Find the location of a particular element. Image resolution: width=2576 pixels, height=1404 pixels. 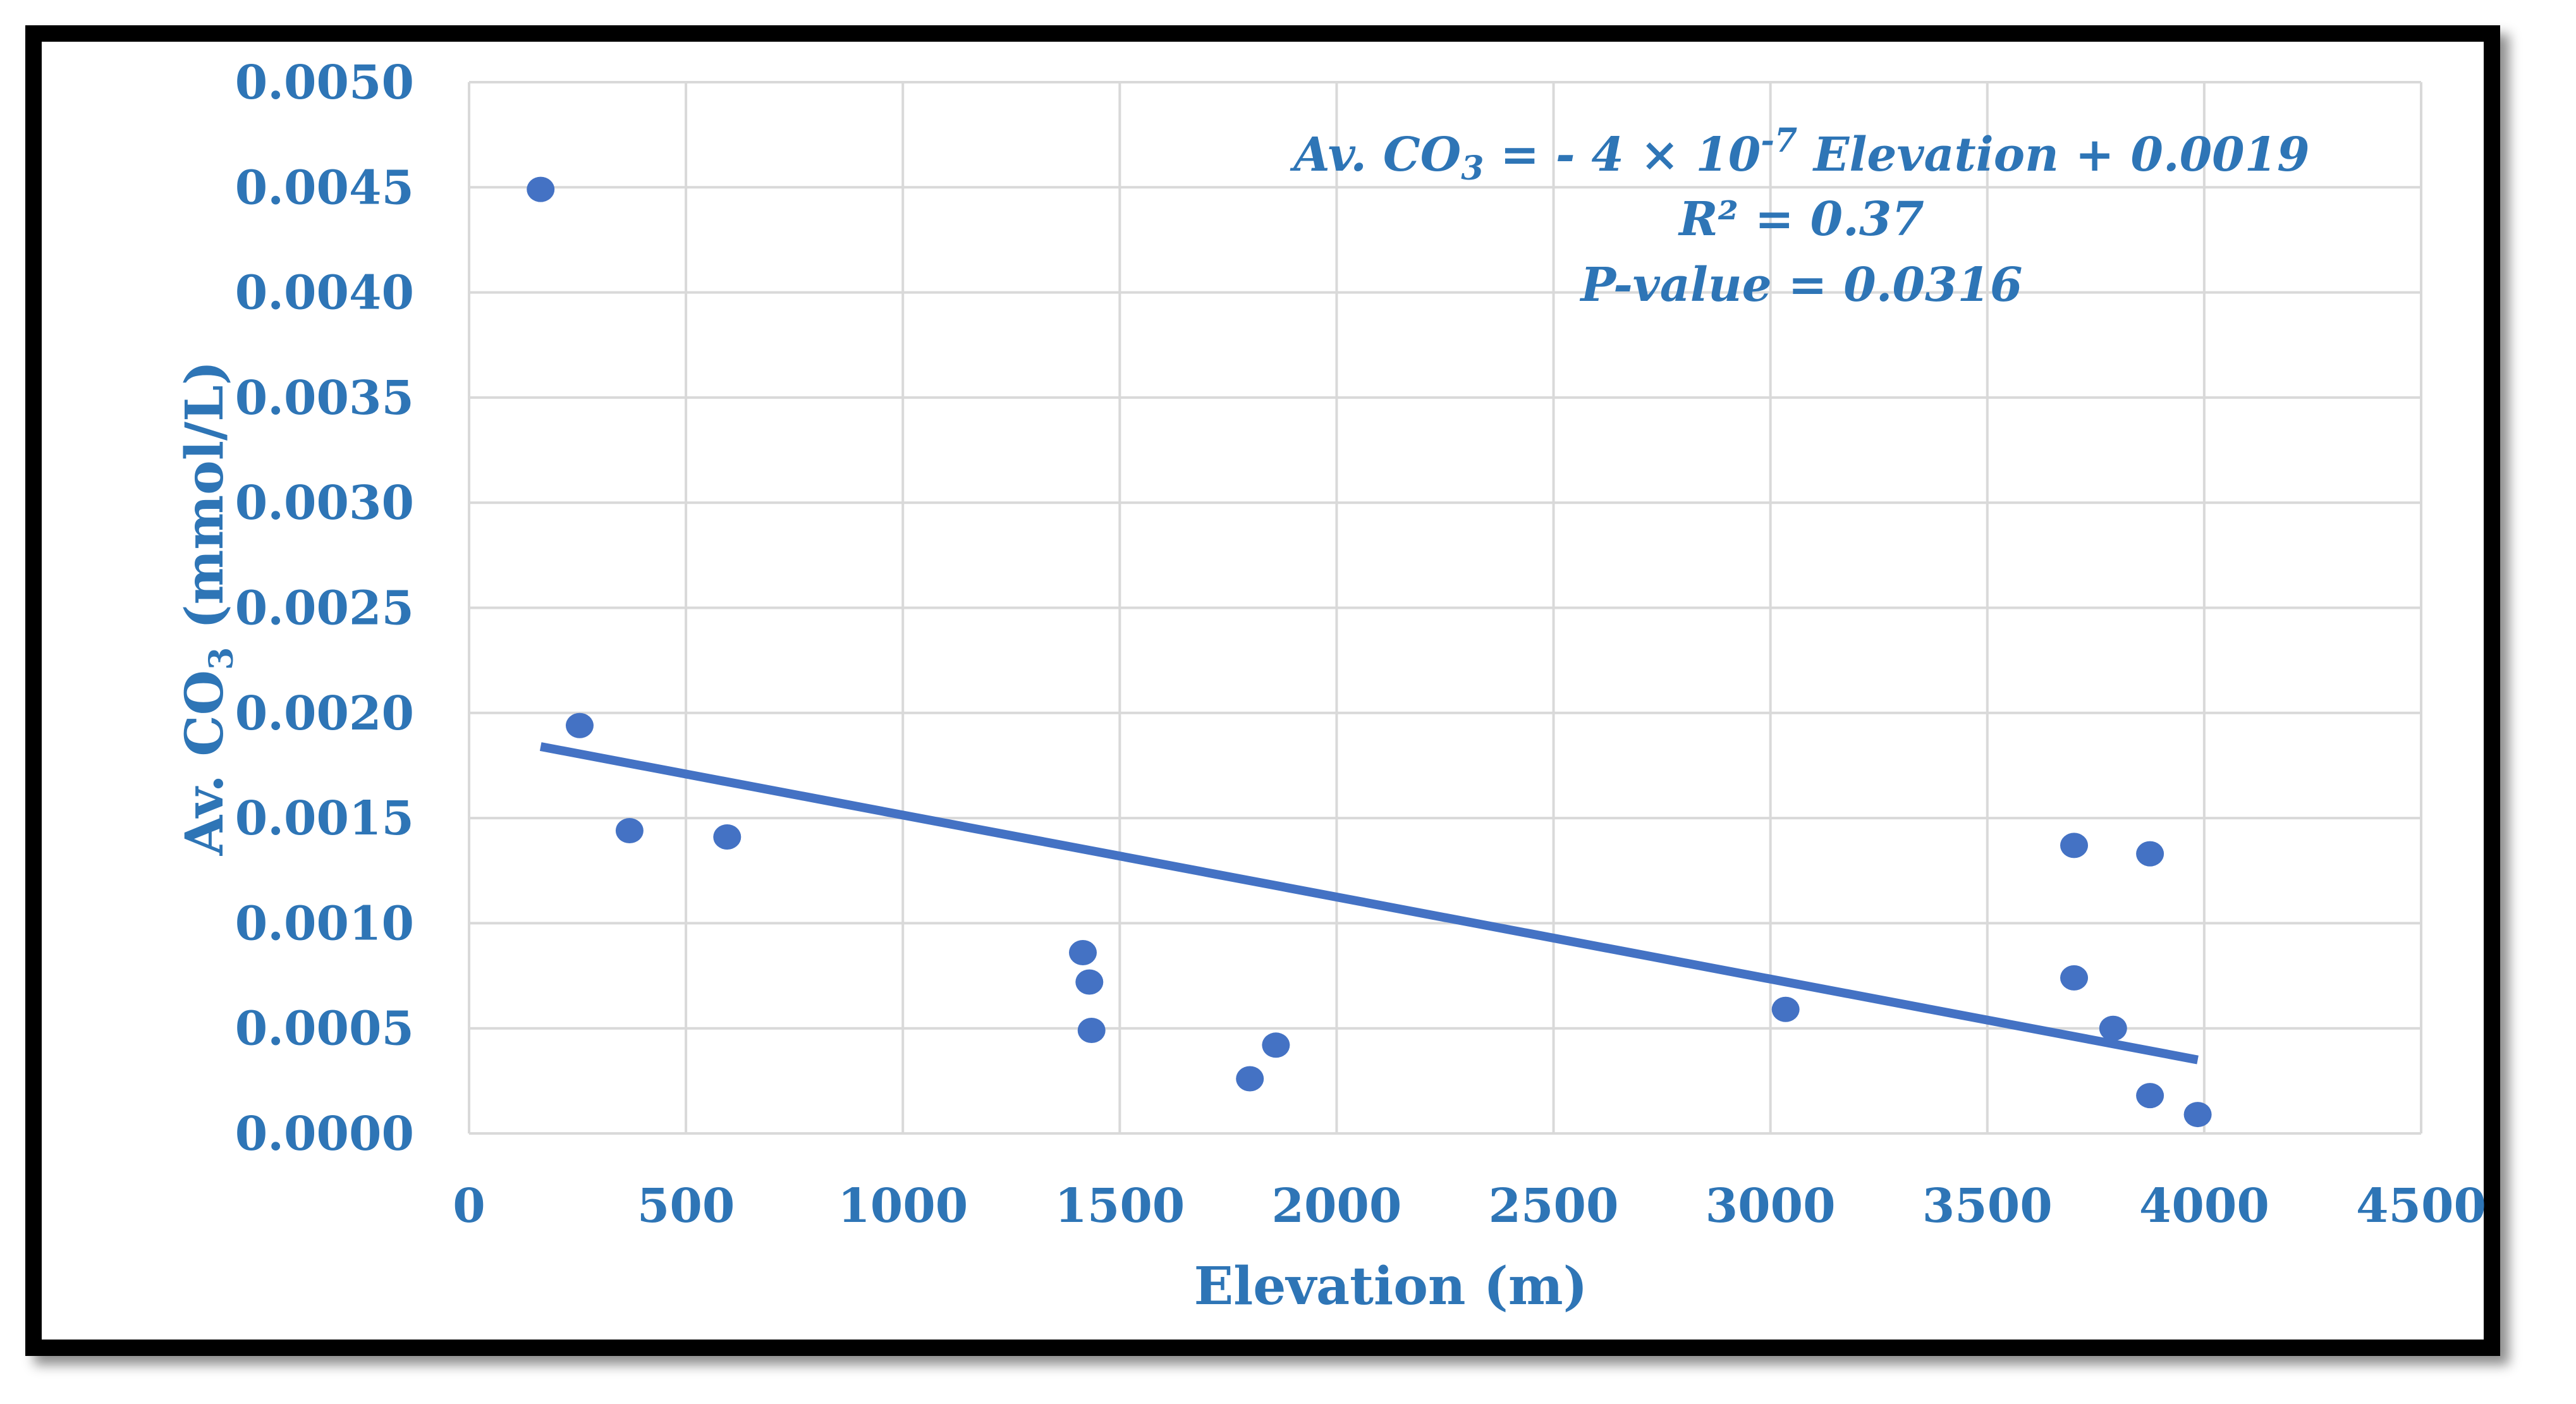

x-tick-label: 2000 is located at coordinates (1336, 1206).